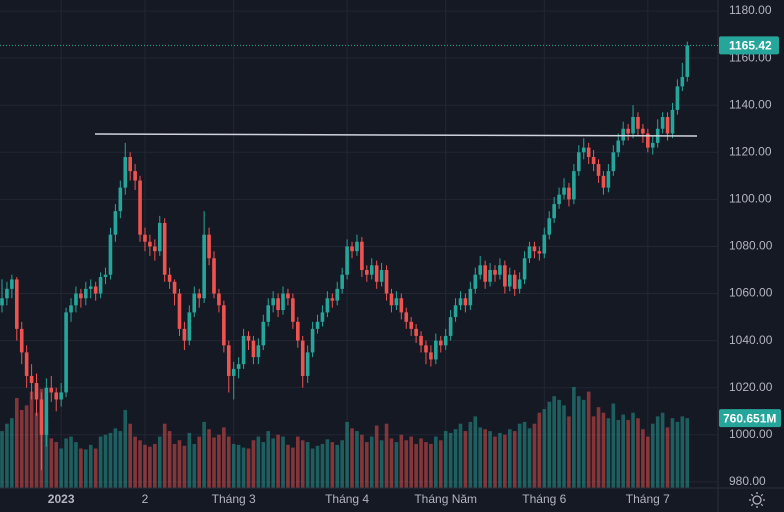 This screenshot has width=784, height=512. Describe the element at coordinates (145, 499) in the screenshot. I see `x-tick-label: 2` at that location.